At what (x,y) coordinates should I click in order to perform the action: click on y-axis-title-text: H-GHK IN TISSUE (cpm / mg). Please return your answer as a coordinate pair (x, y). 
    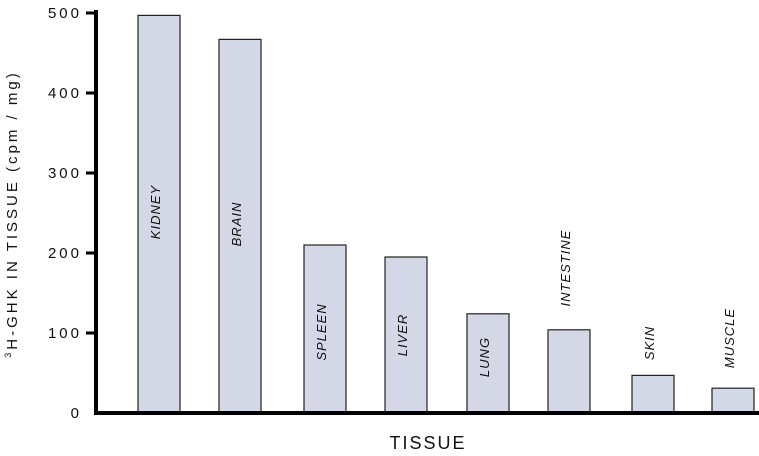
    Looking at the image, I should click on (12, 209).